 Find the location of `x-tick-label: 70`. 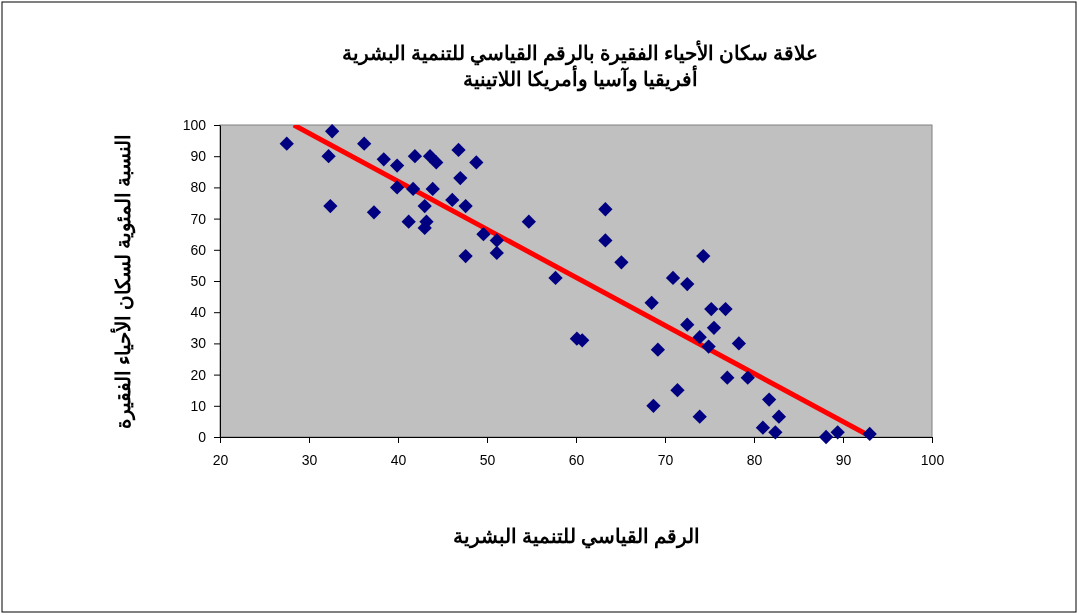

x-tick-label: 70 is located at coordinates (665, 459).